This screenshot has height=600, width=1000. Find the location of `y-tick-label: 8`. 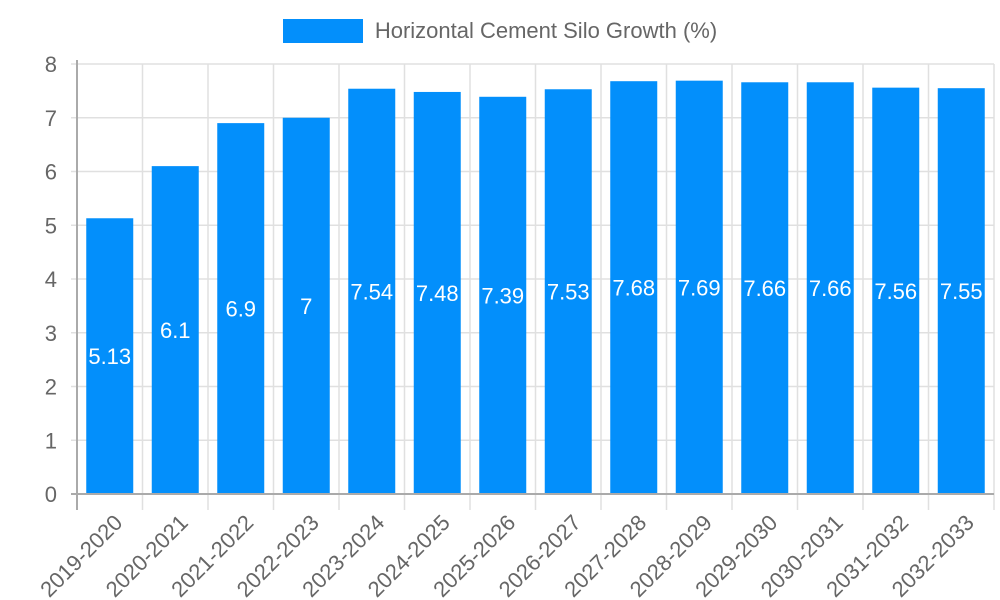

y-tick-label: 8 is located at coordinates (51, 64).